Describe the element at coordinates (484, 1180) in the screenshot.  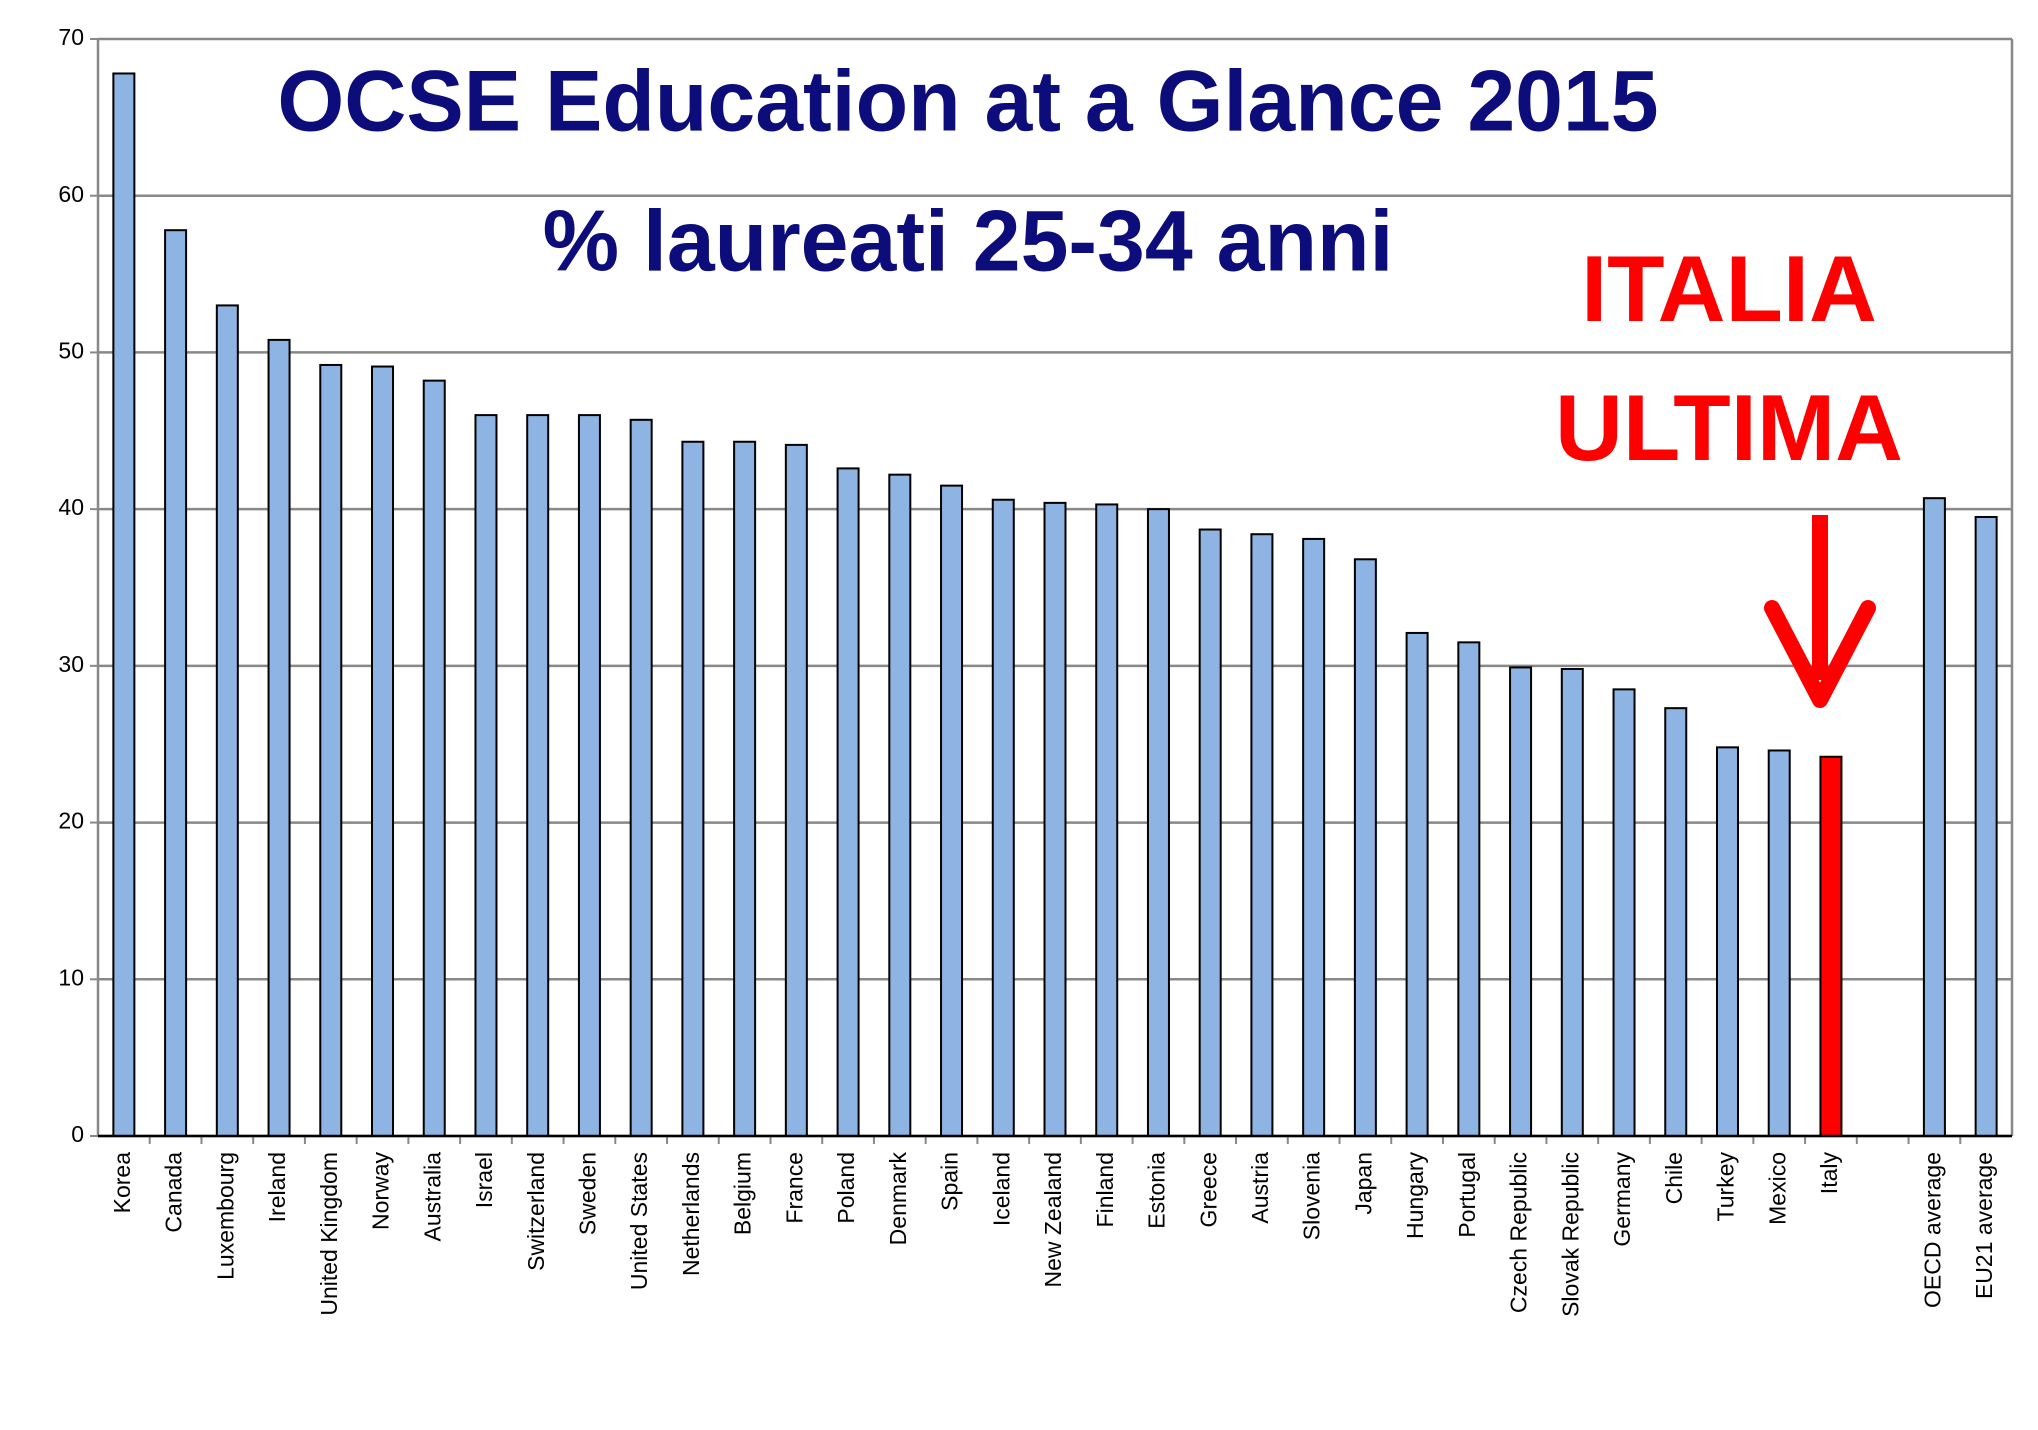
I see `x-tick-label: Israel` at that location.